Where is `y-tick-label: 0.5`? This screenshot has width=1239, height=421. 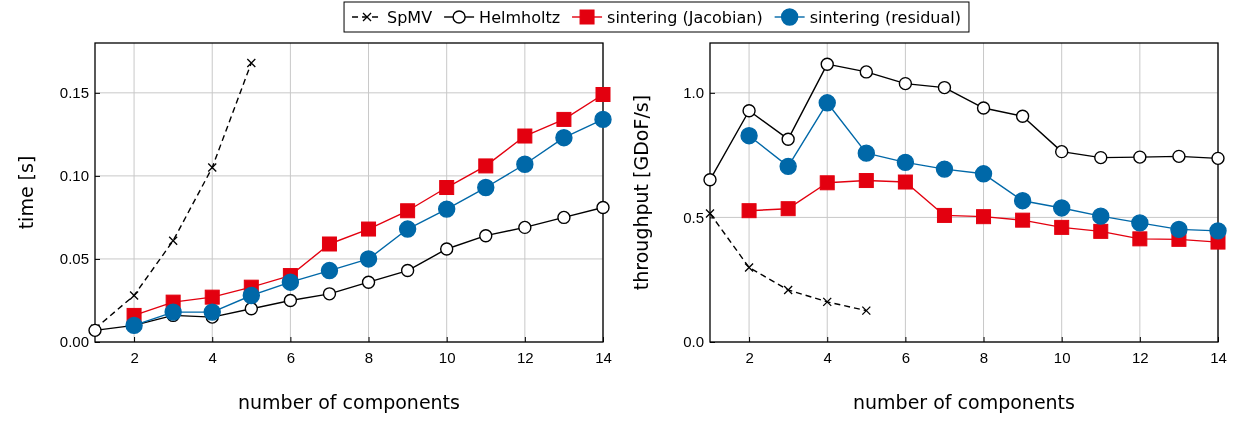
y-tick-label: 0.5 is located at coordinates (693, 217).